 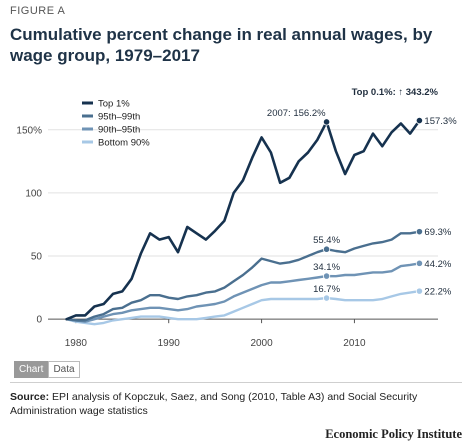 What do you see at coordinates (437, 232) in the screenshot?
I see `data-label-p95_99-2017: 69.3%` at bounding box center [437, 232].